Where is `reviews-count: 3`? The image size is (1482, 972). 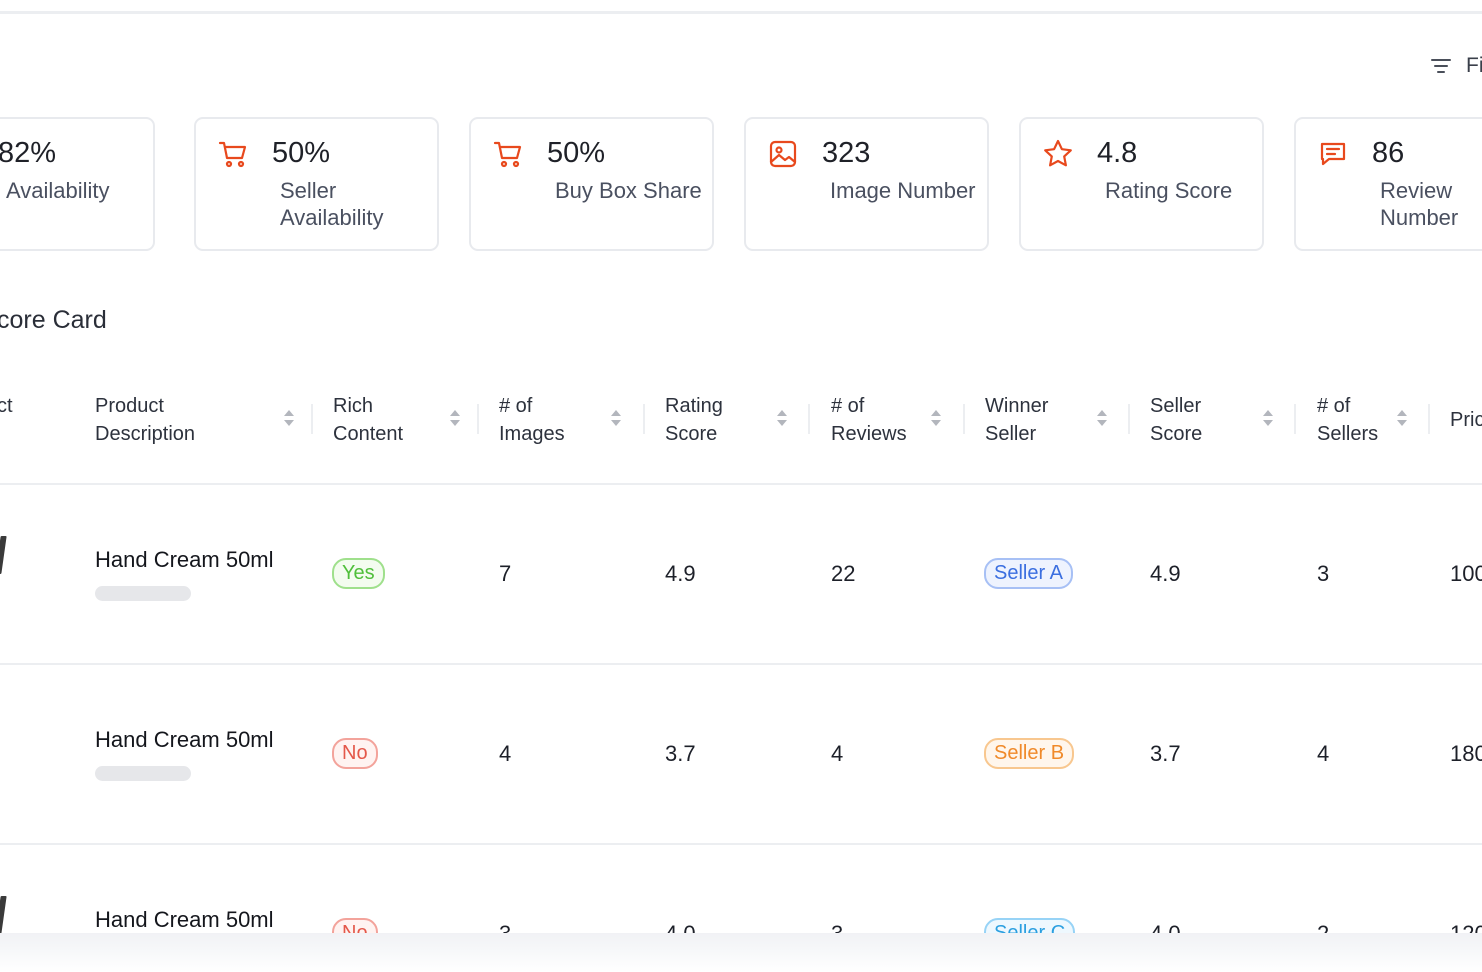
reviews-count: 3 is located at coordinates (837, 927).